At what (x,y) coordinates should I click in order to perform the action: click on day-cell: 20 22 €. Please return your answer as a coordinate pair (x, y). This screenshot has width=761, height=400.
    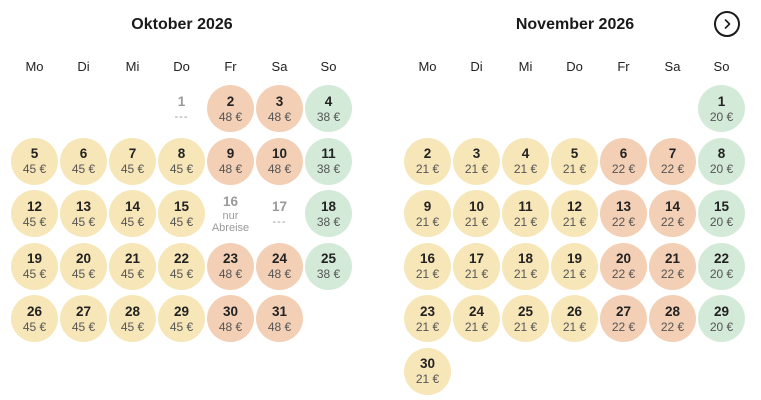
    Looking at the image, I should click on (623, 266).